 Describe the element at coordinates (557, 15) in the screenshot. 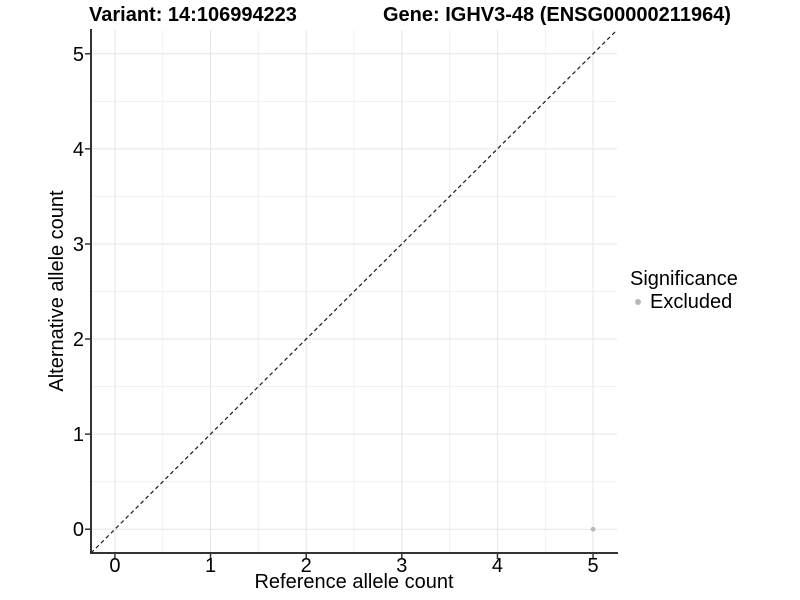

I see `plot-title-gene: Gene: IGHV3-48 (ENSG00000211964)` at that location.